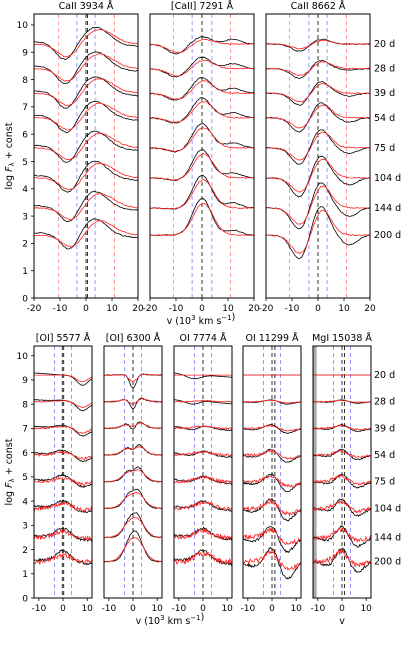  What do you see at coordinates (384, 455) in the screenshot?
I see `epoch-label-3: 54 d` at bounding box center [384, 455].